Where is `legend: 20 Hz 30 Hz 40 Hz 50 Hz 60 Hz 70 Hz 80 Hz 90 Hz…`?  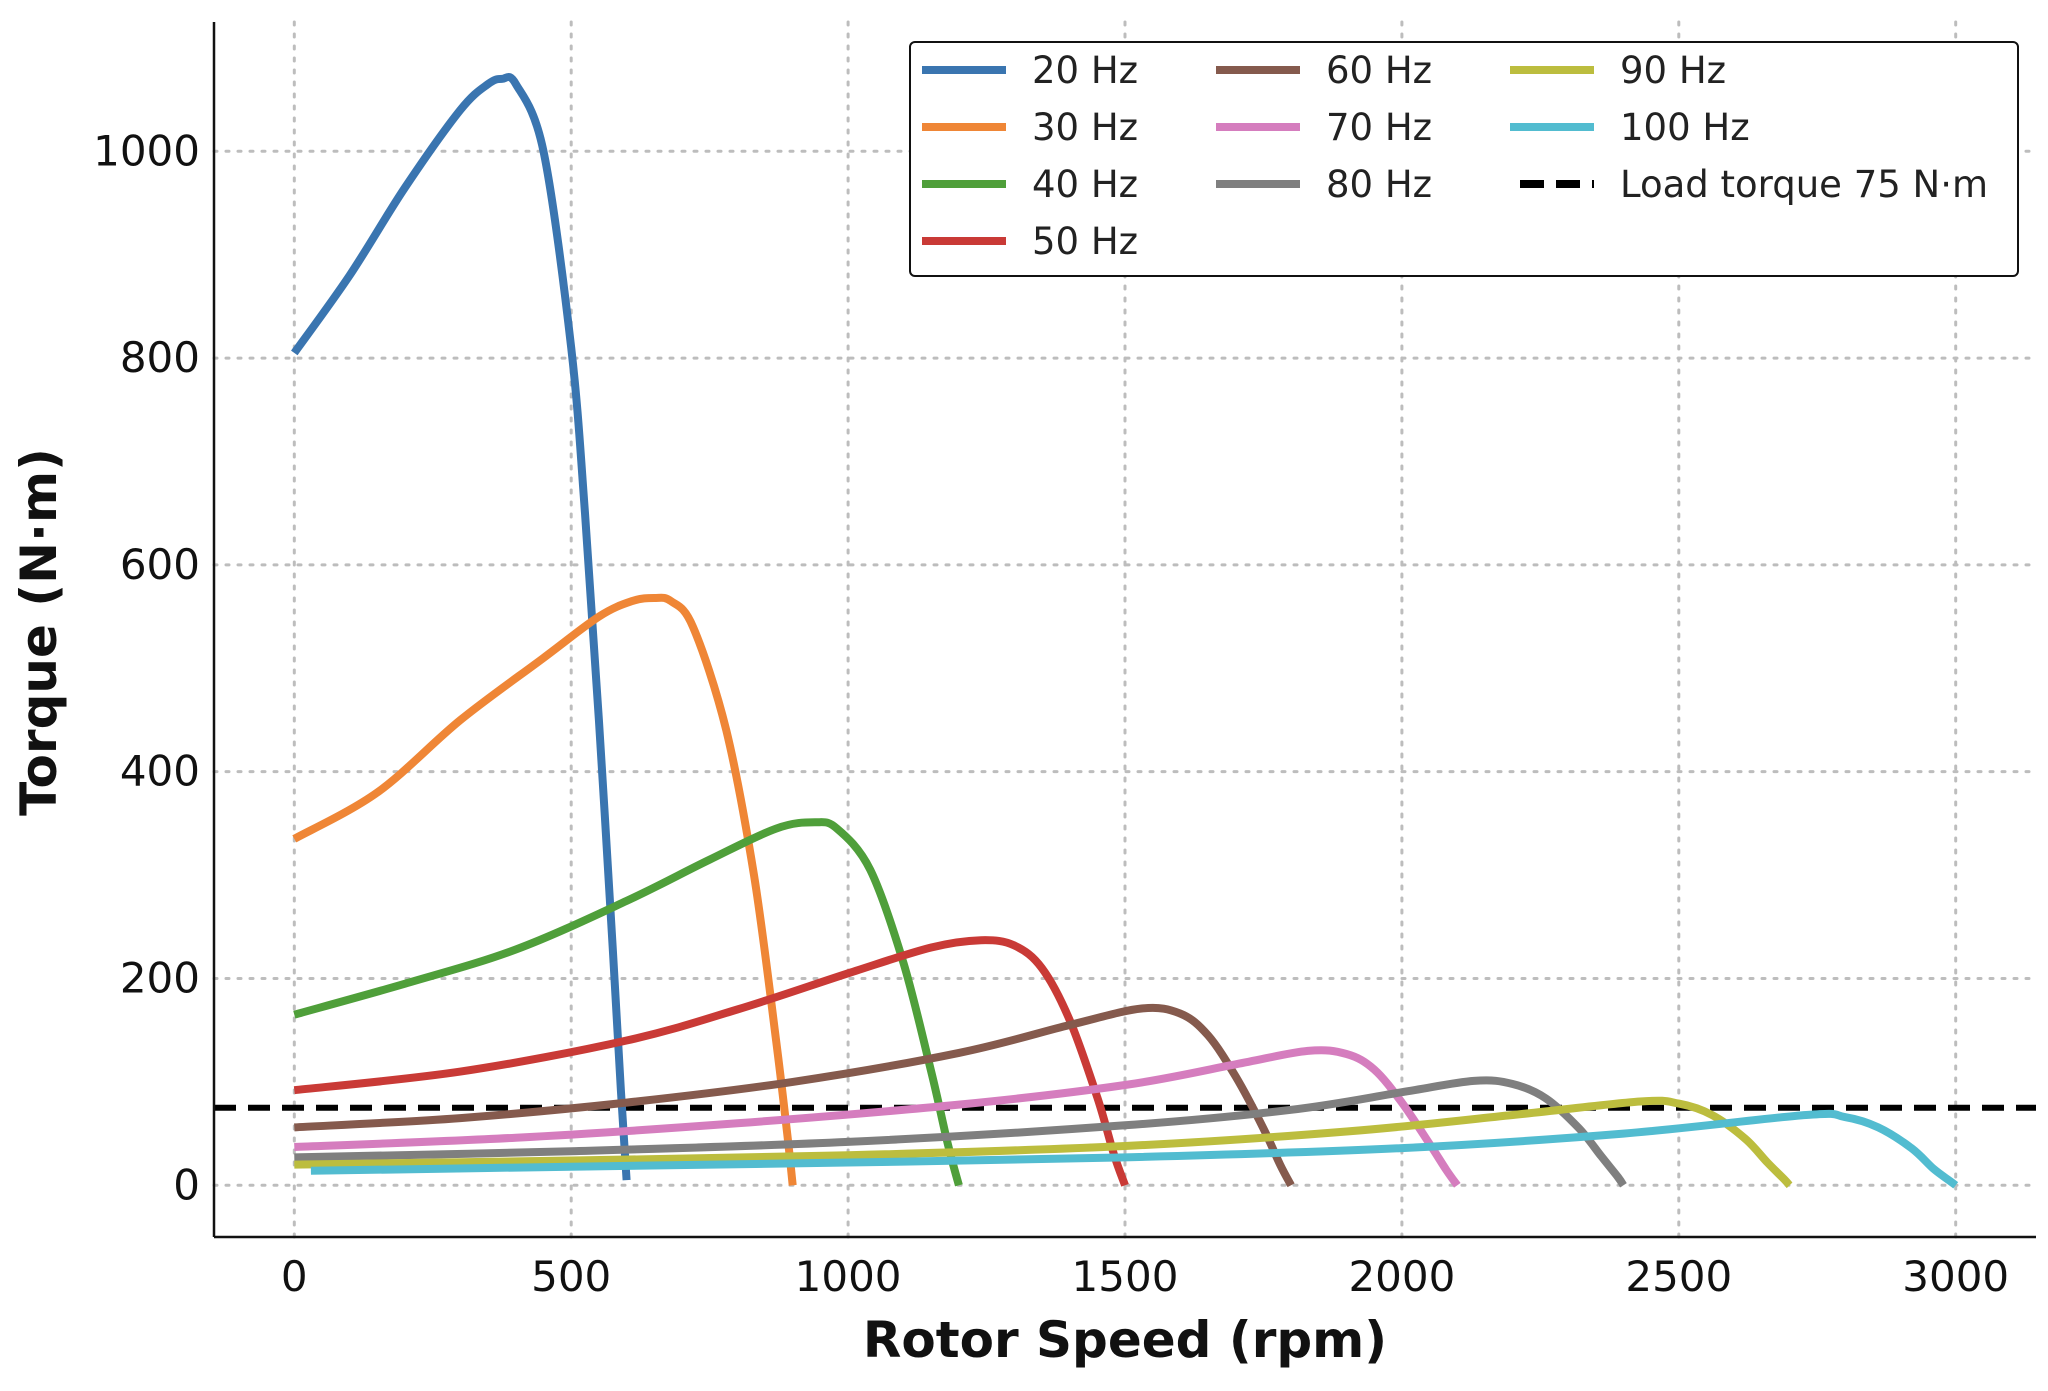
legend: 20 Hz 30 Hz 40 Hz 50 Hz 60 Hz 70 Hz 80 Hz 90 Hz… is located at coordinates (1464, 159).